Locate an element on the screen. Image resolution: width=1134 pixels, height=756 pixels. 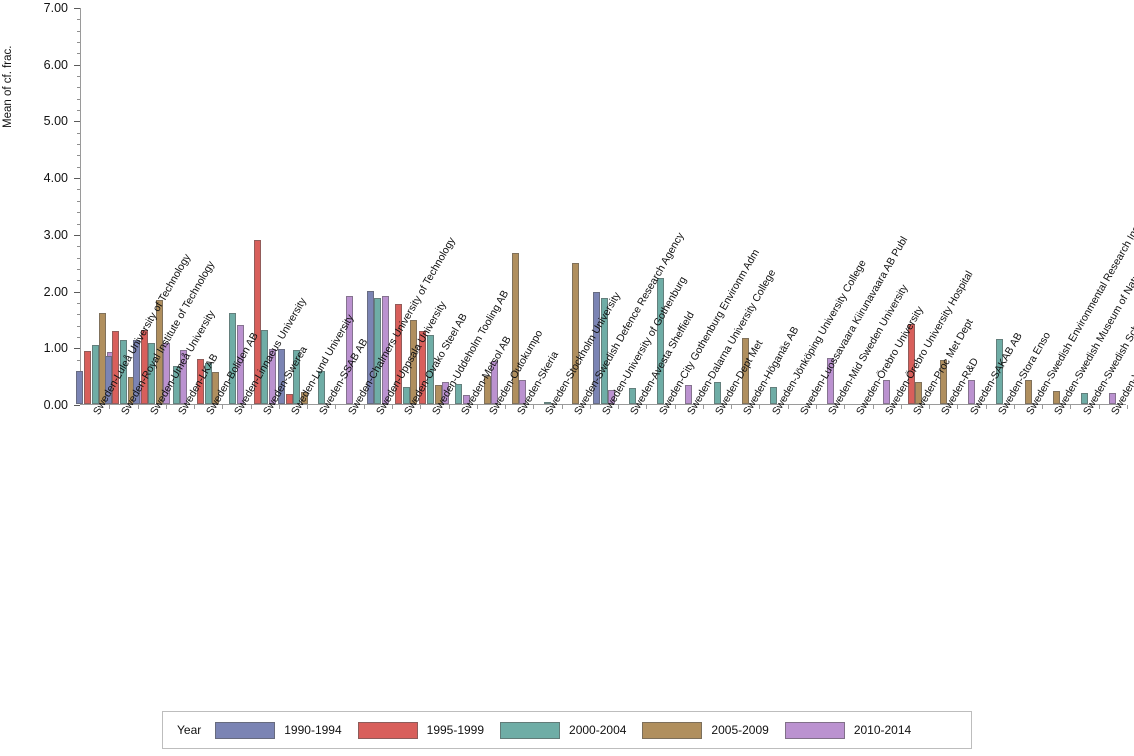
legend-item: 1990-1994 is located at coordinates (278, 730).